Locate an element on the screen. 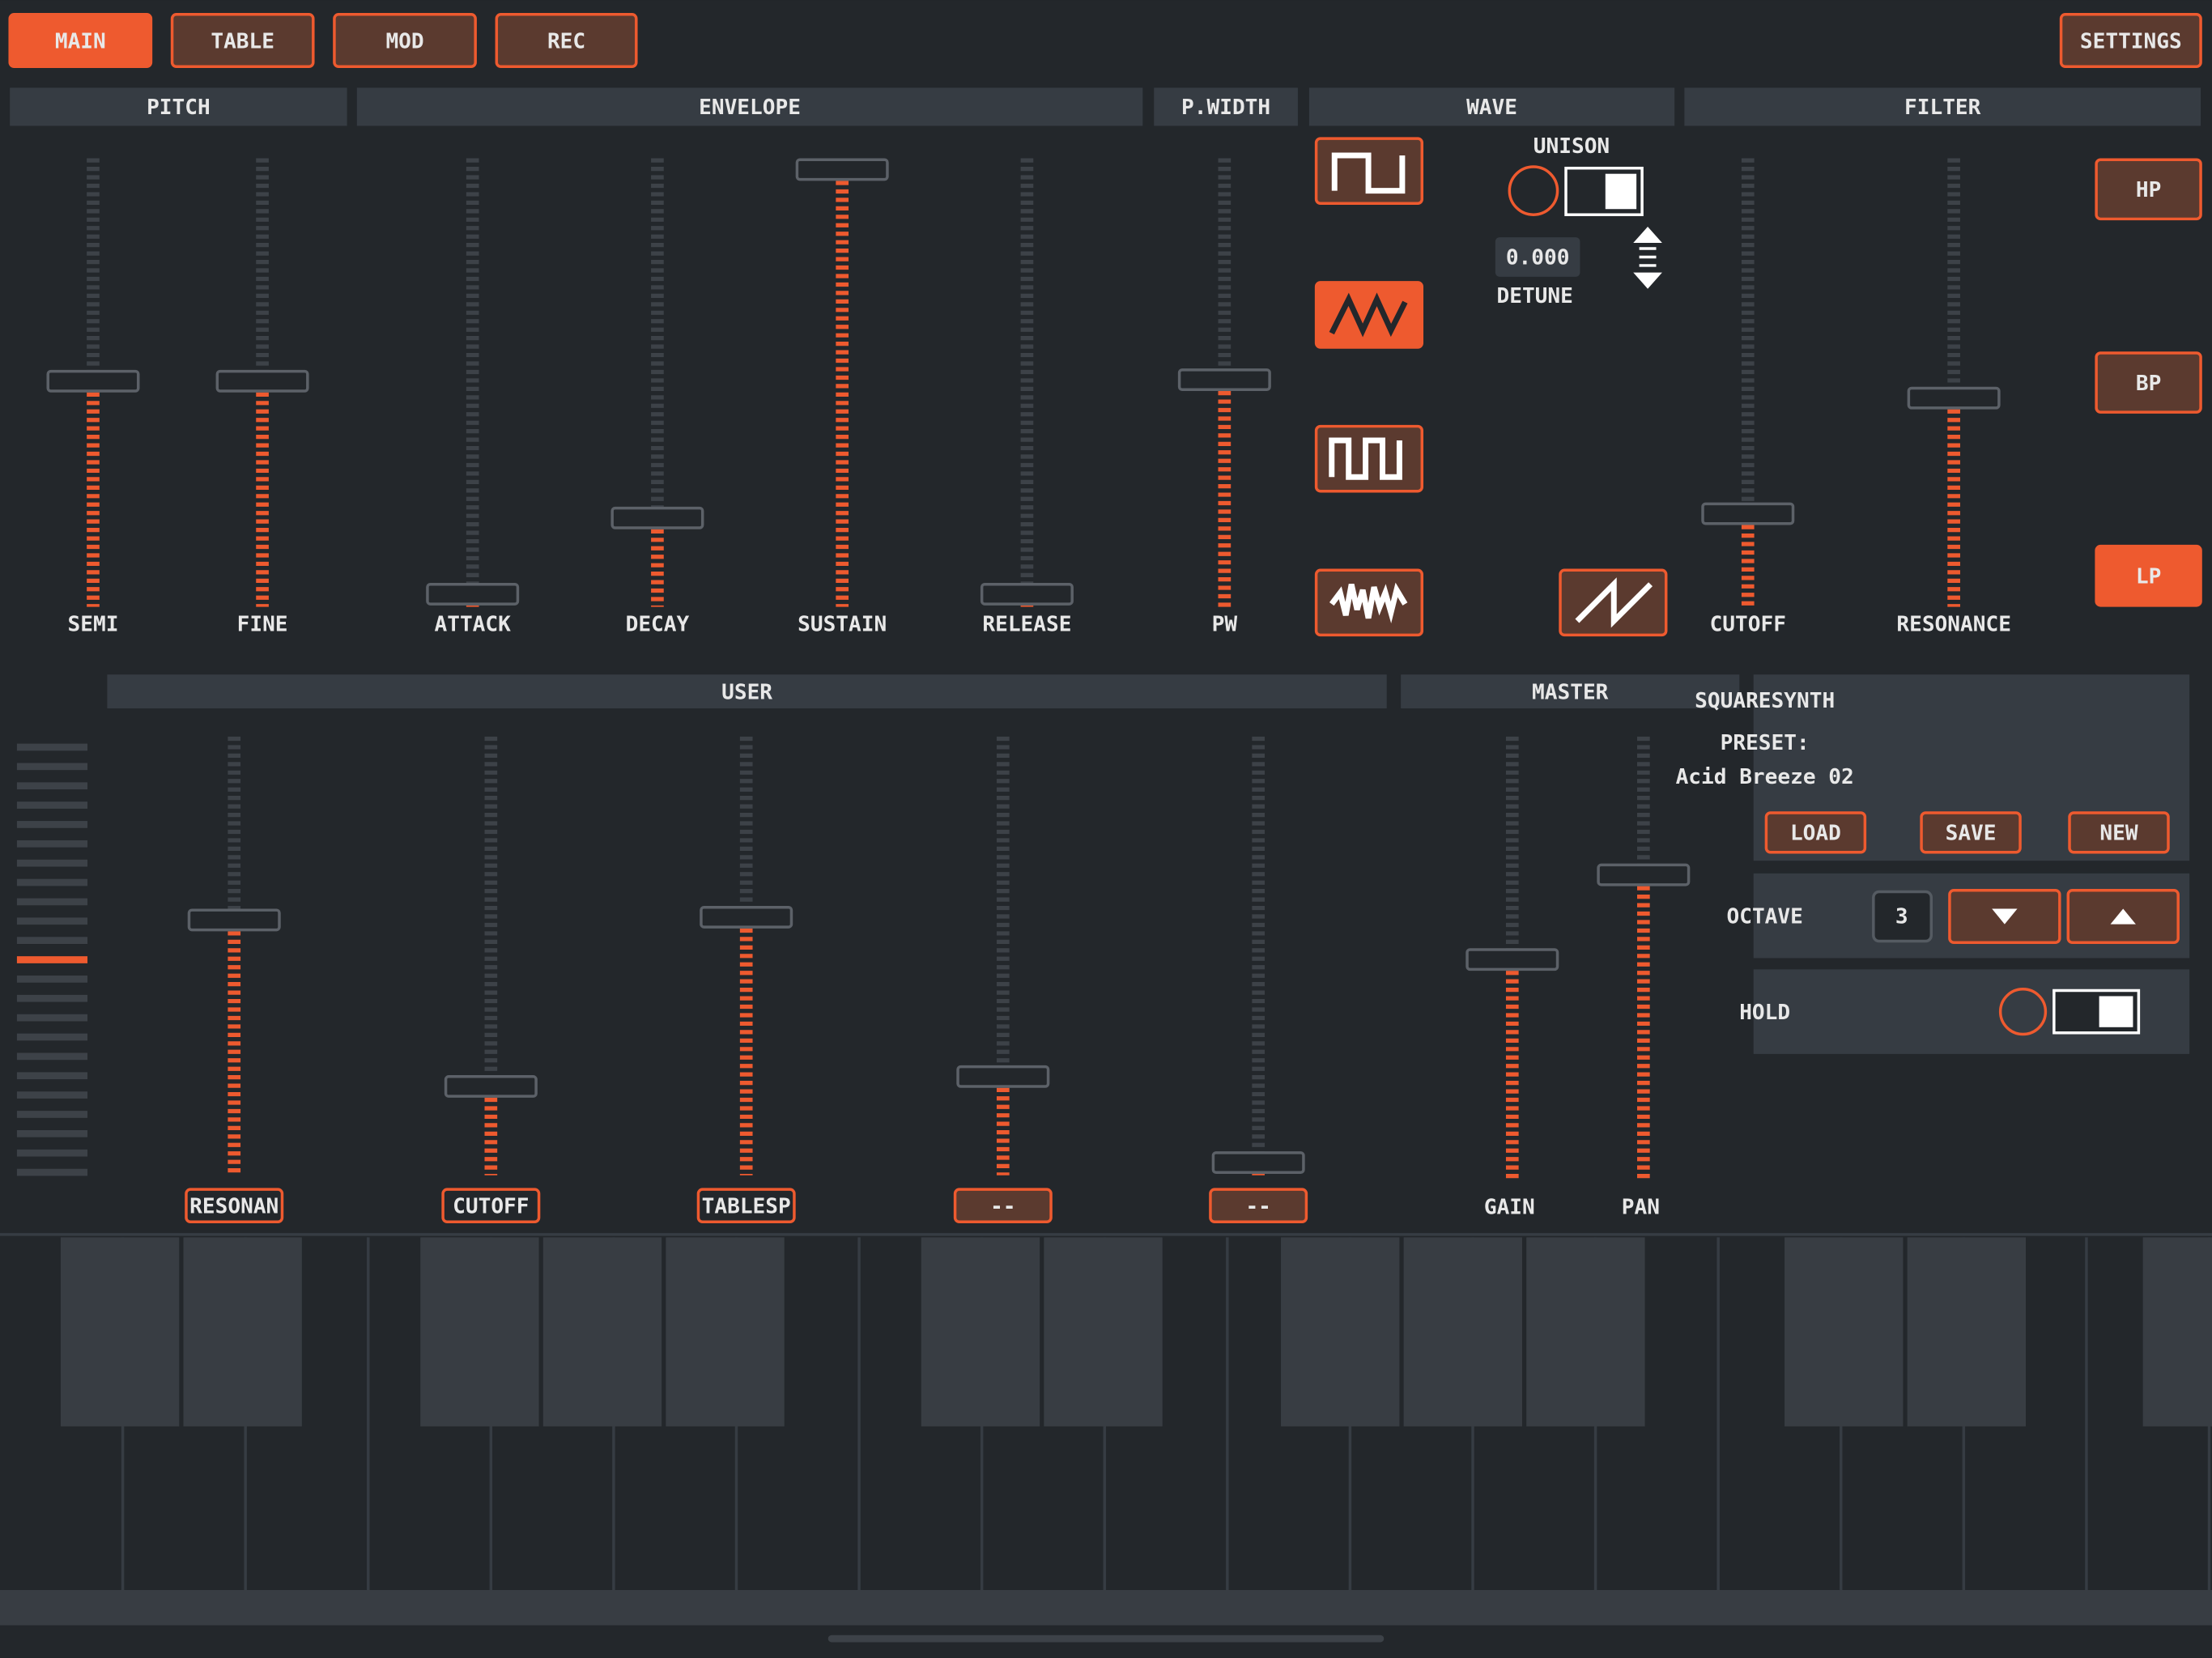 This screenshot has width=2212, height=1658. hold-label: HOLD is located at coordinates (1764, 1013).